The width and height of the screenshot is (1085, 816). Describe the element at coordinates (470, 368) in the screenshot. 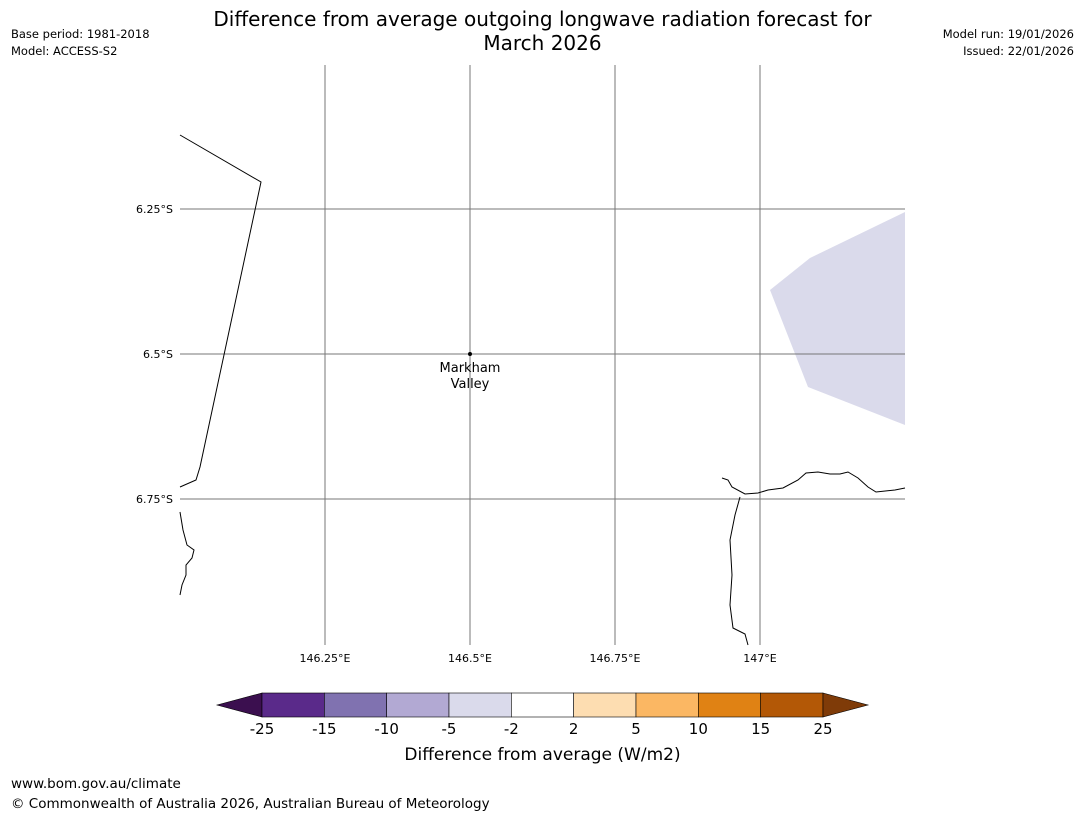

I see `place-label-line1: Markham` at that location.